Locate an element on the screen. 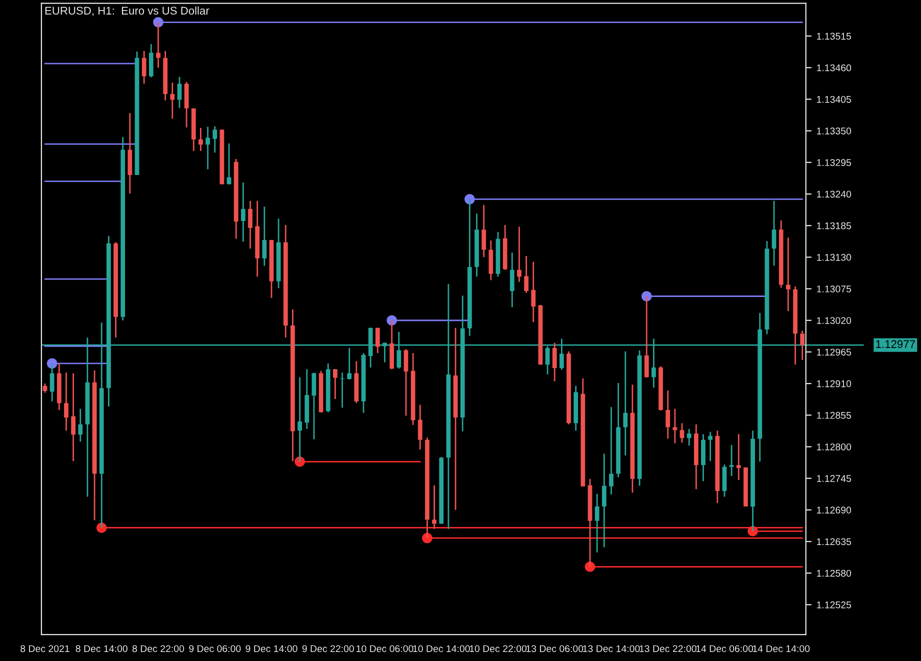 This screenshot has height=661, width=921. y-tick-label: 1.12635 is located at coordinates (834, 542).